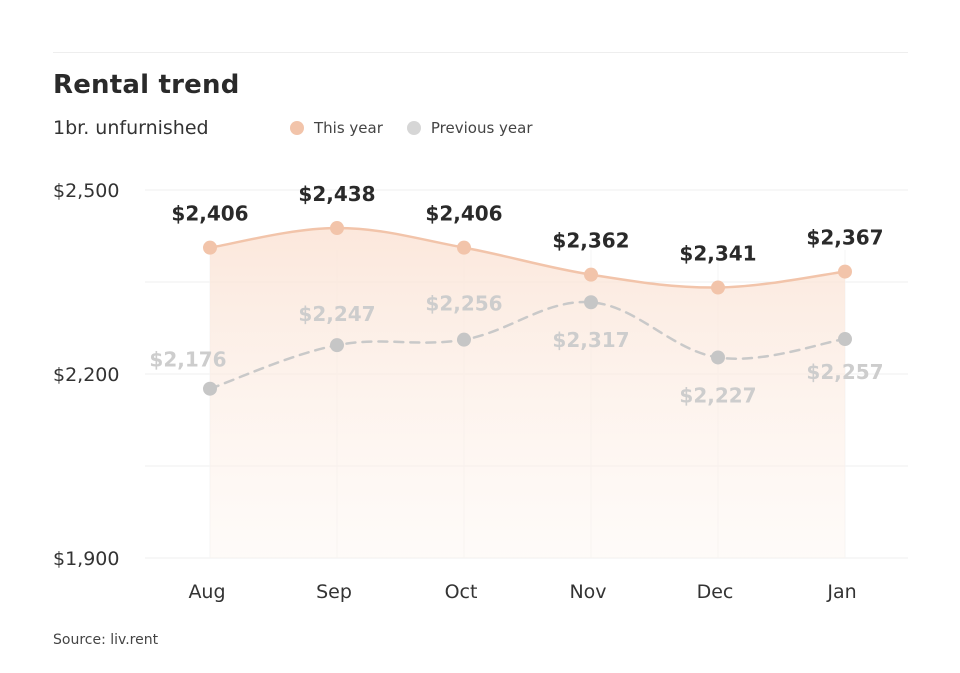  I want to click on legend-label-previous-year: Previous year, so click(481, 128).